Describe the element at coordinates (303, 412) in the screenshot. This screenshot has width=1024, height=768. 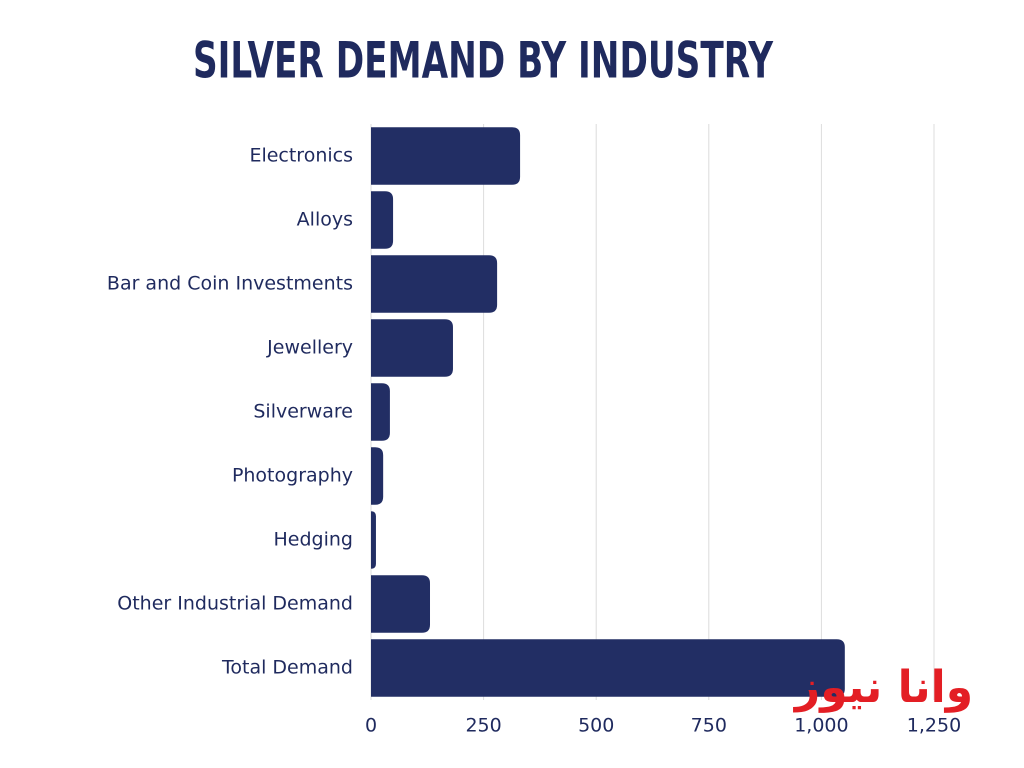
I see `y-tick-label: Silverware` at that location.